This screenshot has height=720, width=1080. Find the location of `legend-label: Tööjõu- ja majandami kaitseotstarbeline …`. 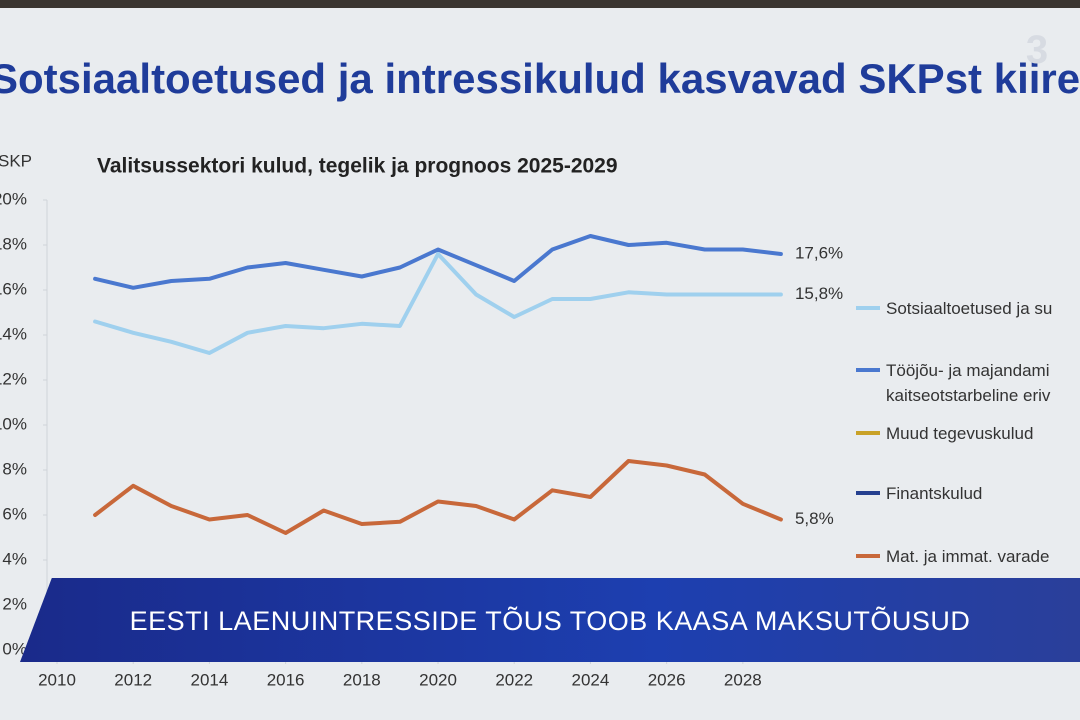

legend-label: Tööjõu- ja majandami kaitseotstarbeline … is located at coordinates (968, 383).